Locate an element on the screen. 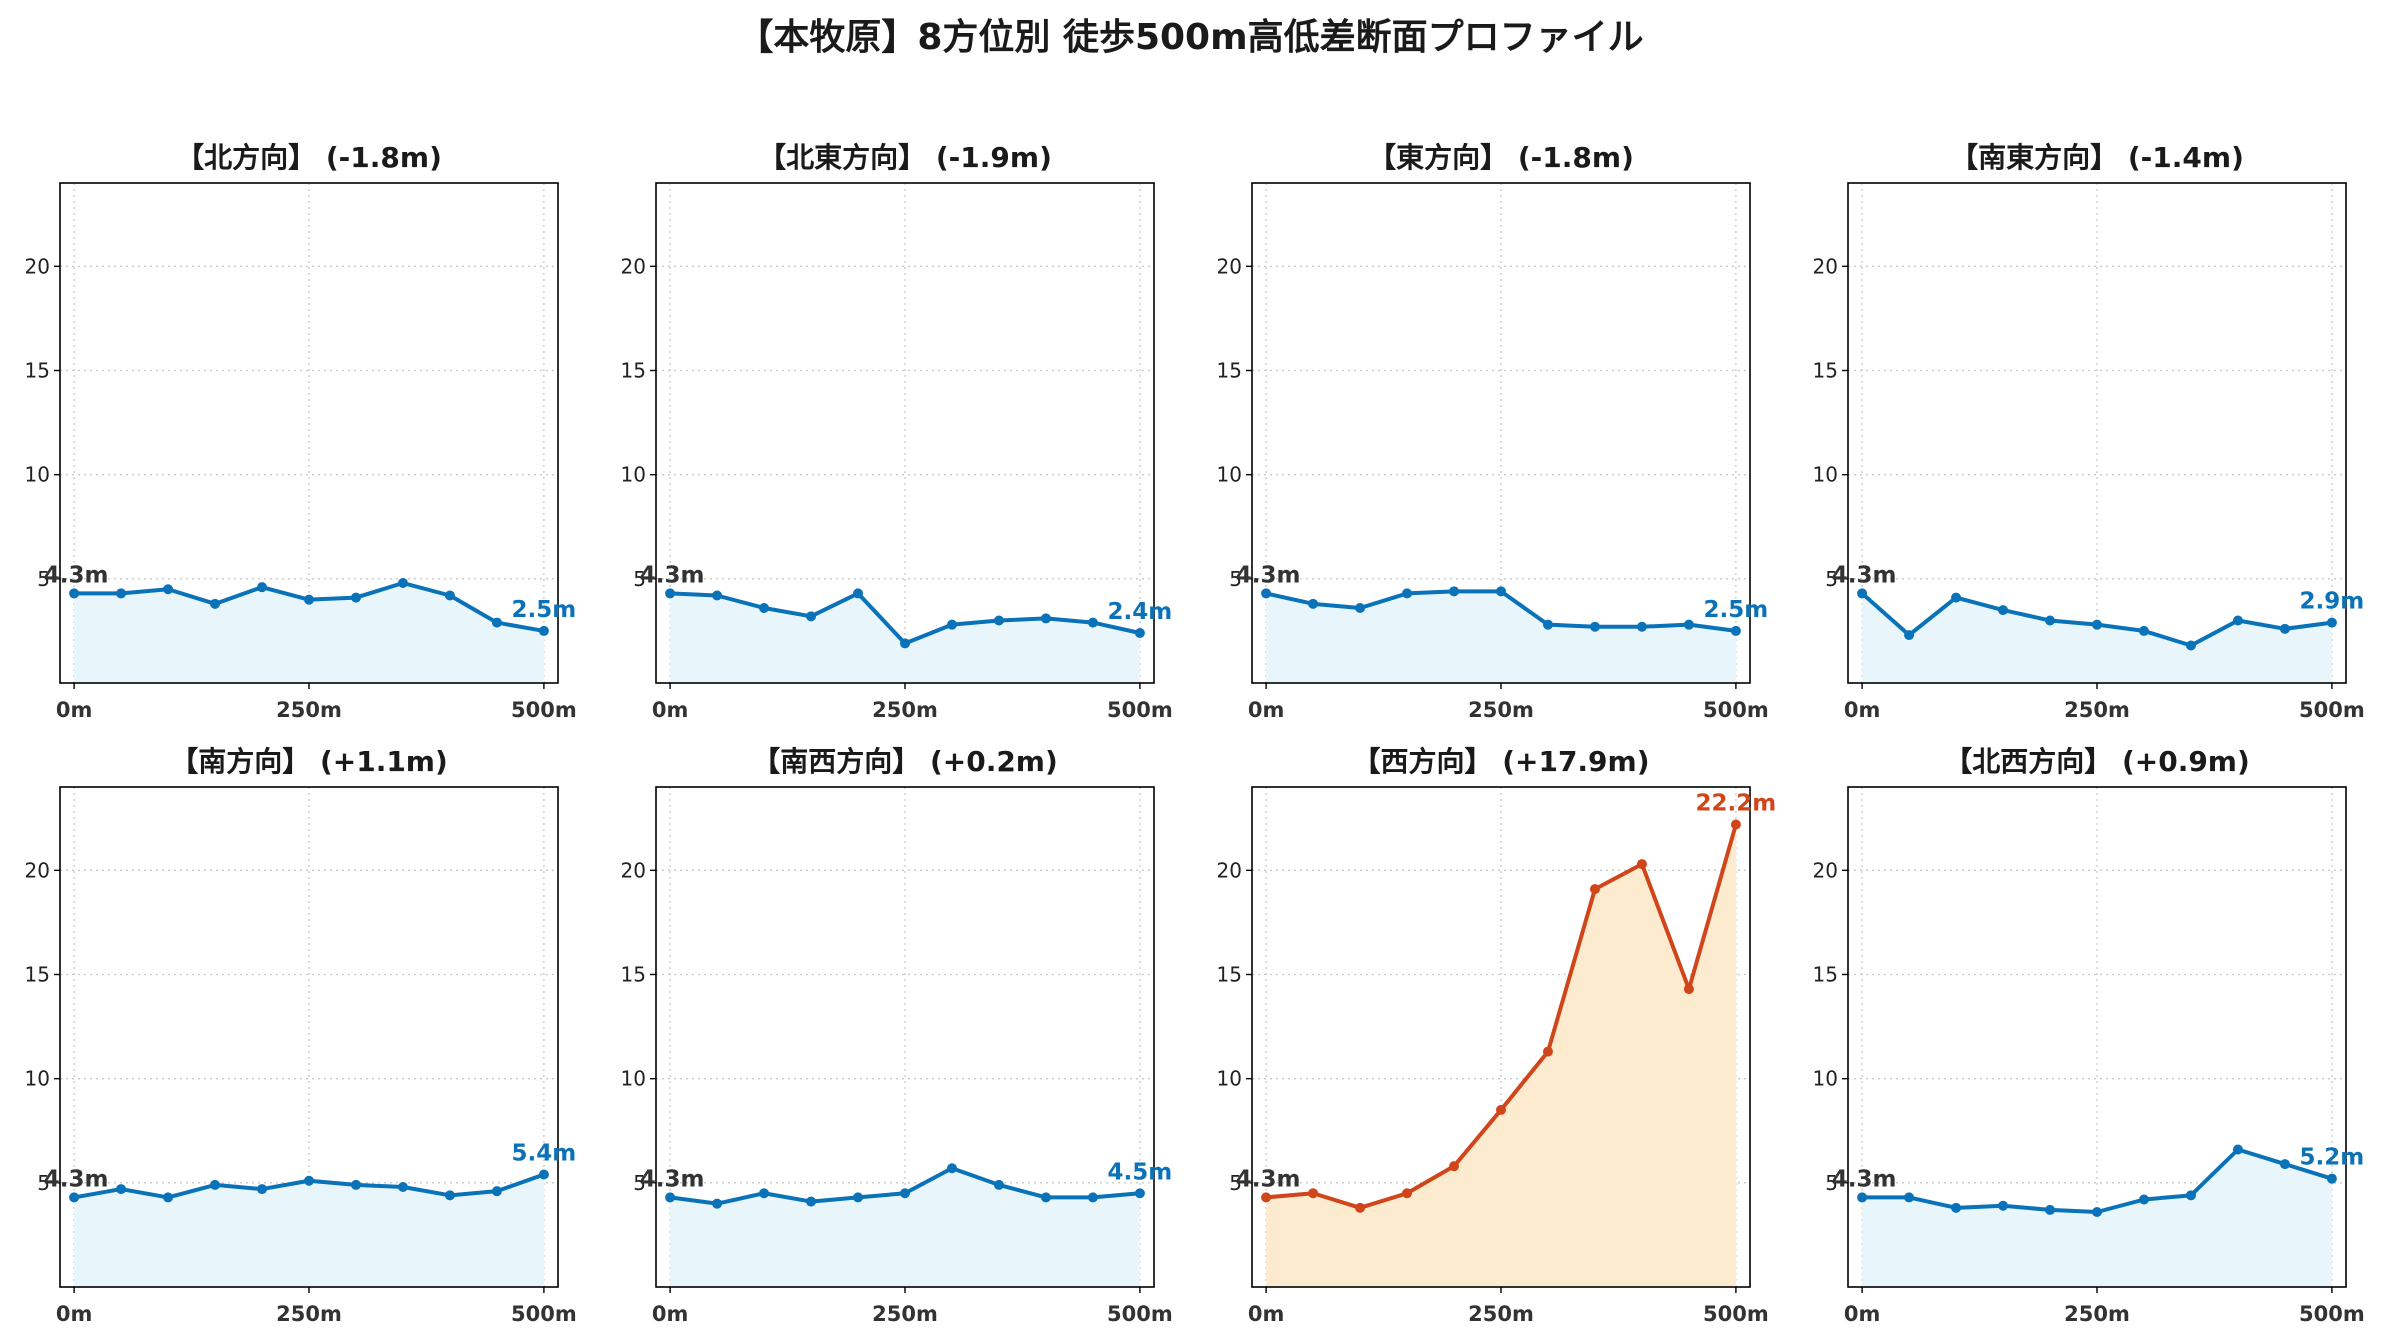  chart-panel-6: 【南西方向】 (+0.2m) 5 10 15 20 0m 250m 500m 4.3m 4.5m is located at coordinates (897, 1035).